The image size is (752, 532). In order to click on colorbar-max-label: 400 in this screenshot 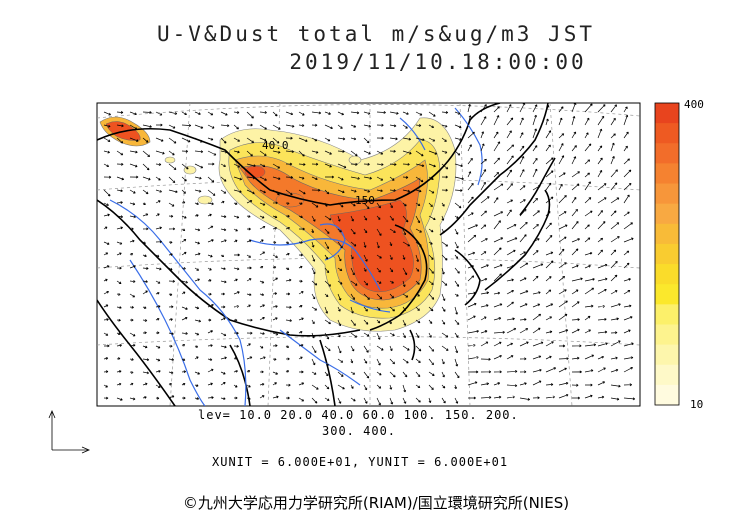, I will do `click(694, 104)`.